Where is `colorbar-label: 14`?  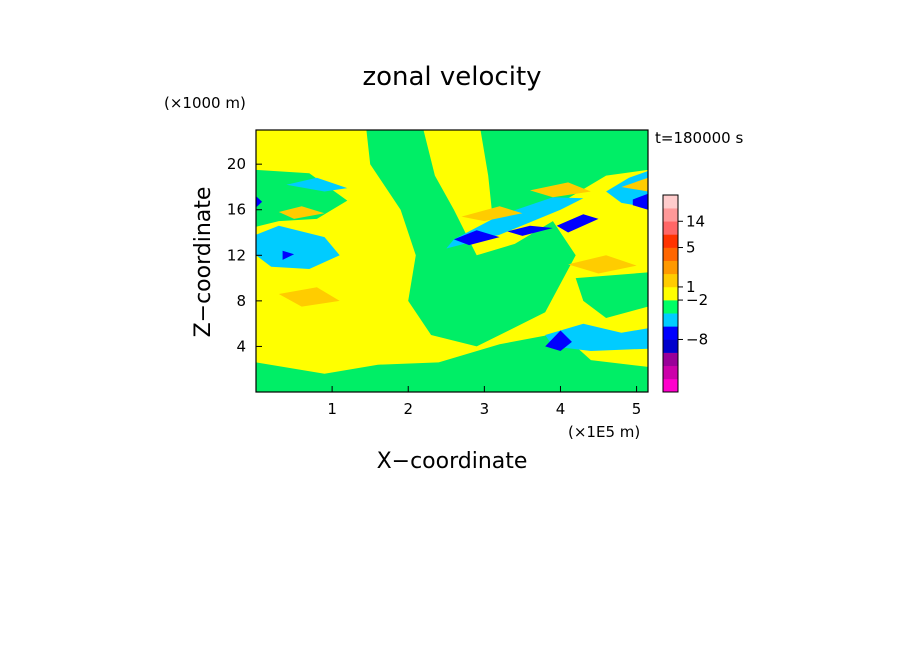 colorbar-label: 14 is located at coordinates (695, 221).